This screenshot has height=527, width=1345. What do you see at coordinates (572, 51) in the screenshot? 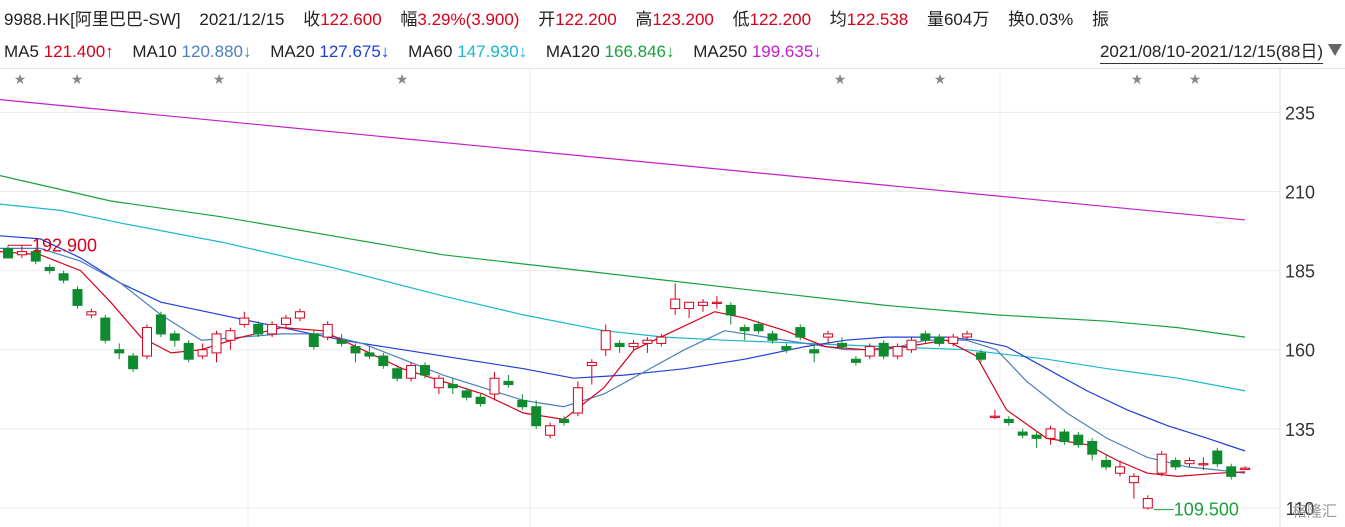
I see `ma120-label: MA120` at bounding box center [572, 51].